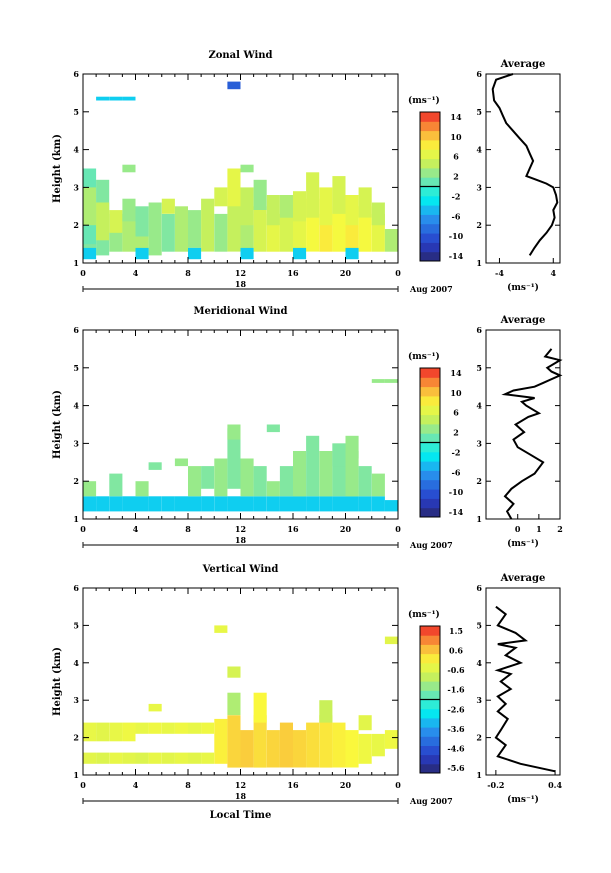  What do you see at coordinates (456, 729) in the screenshot?
I see `colorbar-tick-label: -3.6` at bounding box center [456, 729].